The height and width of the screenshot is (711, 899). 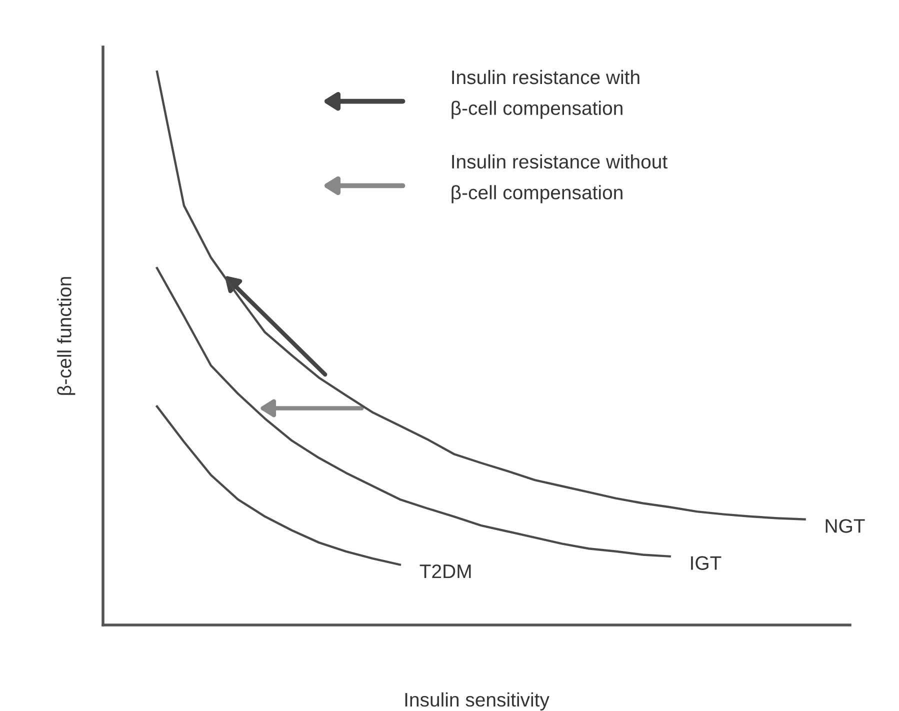 I want to click on y-axis-title: β-cell function, so click(x=66, y=336).